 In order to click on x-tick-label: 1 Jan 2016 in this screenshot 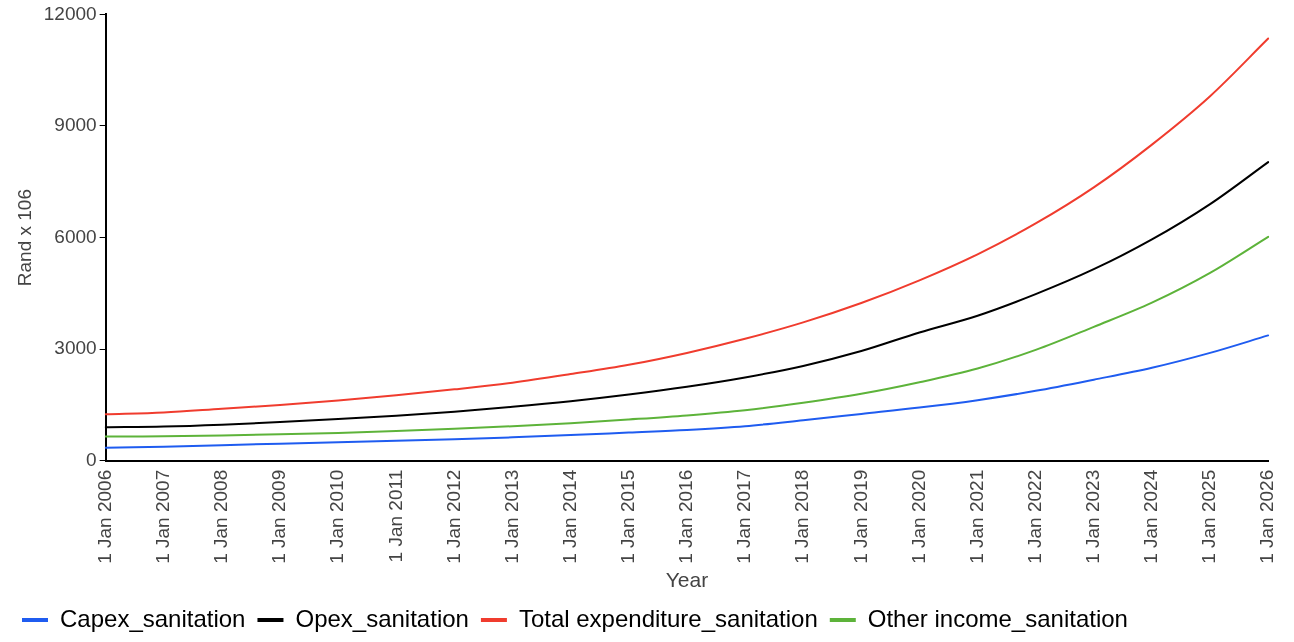, I will do `click(686, 516)`.